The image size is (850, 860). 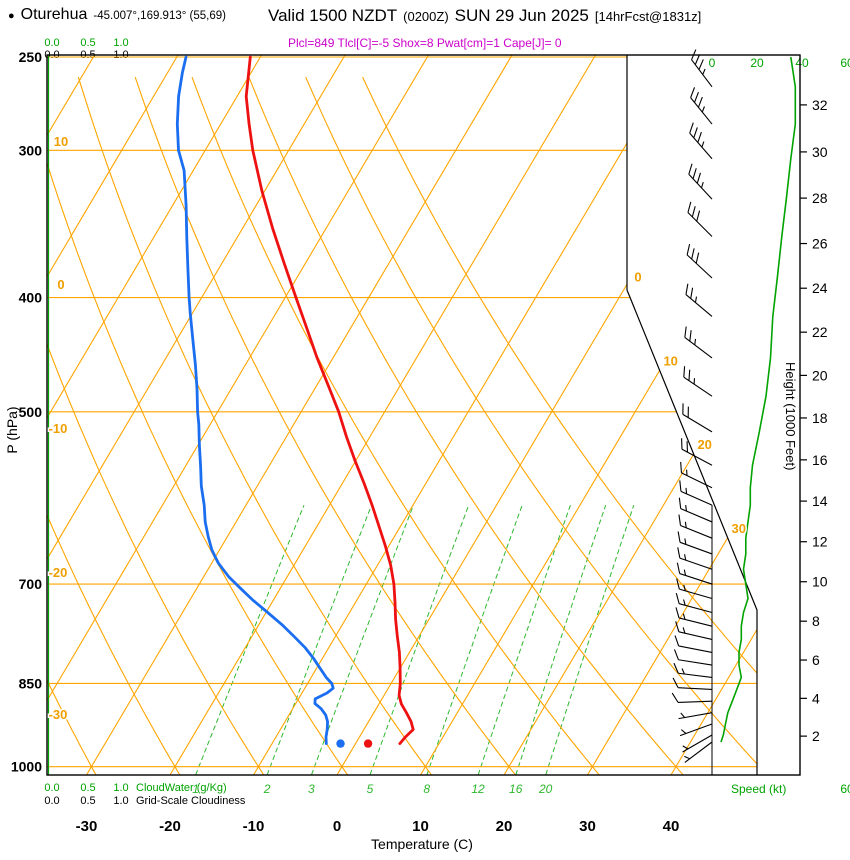 I want to click on isotherm-label: 10, so click(x=670, y=360).